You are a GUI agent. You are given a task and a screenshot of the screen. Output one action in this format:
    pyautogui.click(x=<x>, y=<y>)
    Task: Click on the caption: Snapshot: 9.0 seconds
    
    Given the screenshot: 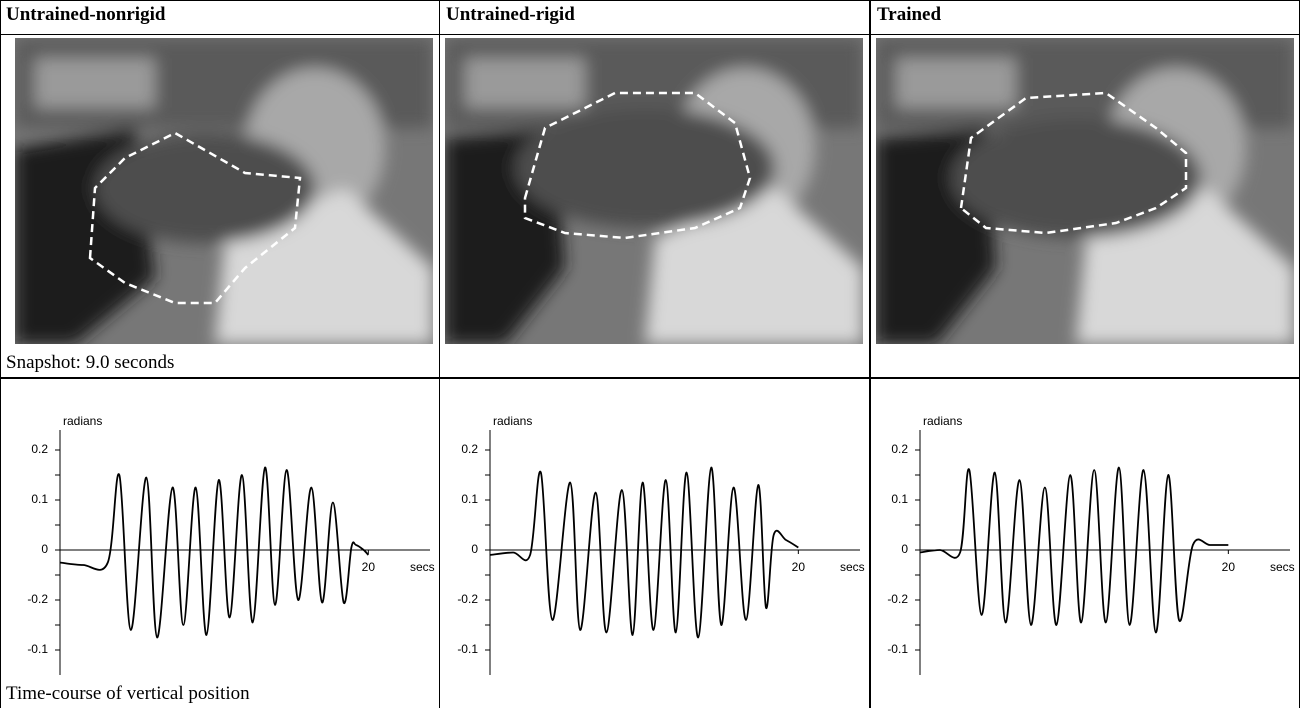 What is the action you would take?
    pyautogui.click(x=90, y=362)
    